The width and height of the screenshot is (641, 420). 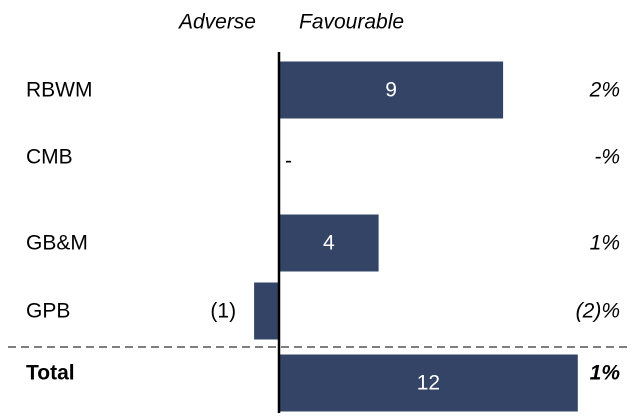 What do you see at coordinates (216, 22) in the screenshot?
I see `header-adverse: Adverse` at bounding box center [216, 22].